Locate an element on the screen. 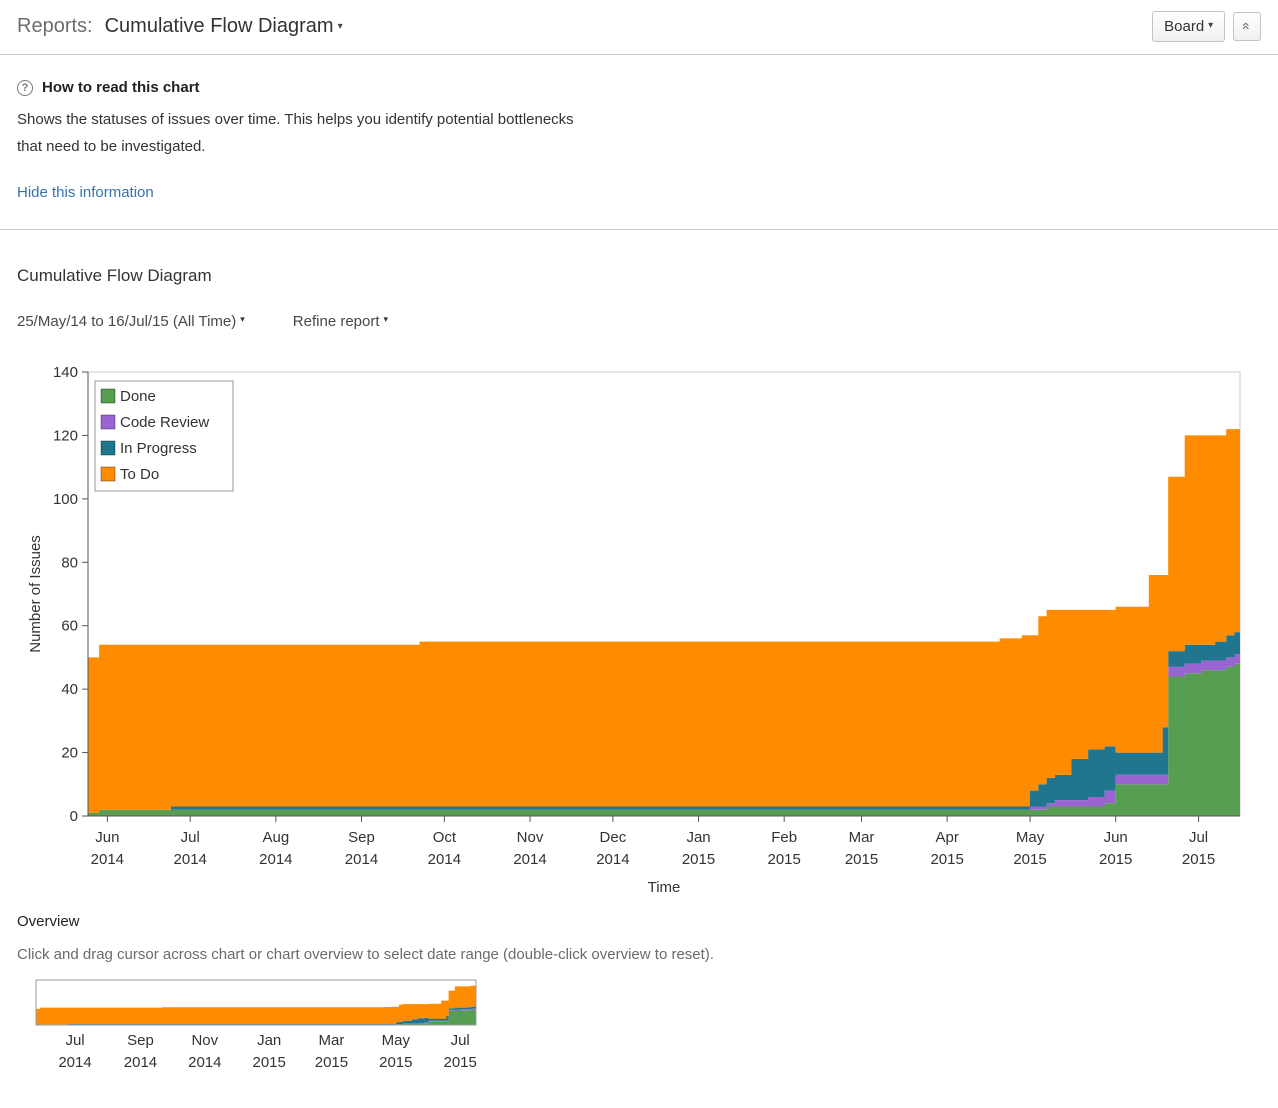 This screenshot has height=1108, width=1278. svg-text: 100 is located at coordinates (65, 499).